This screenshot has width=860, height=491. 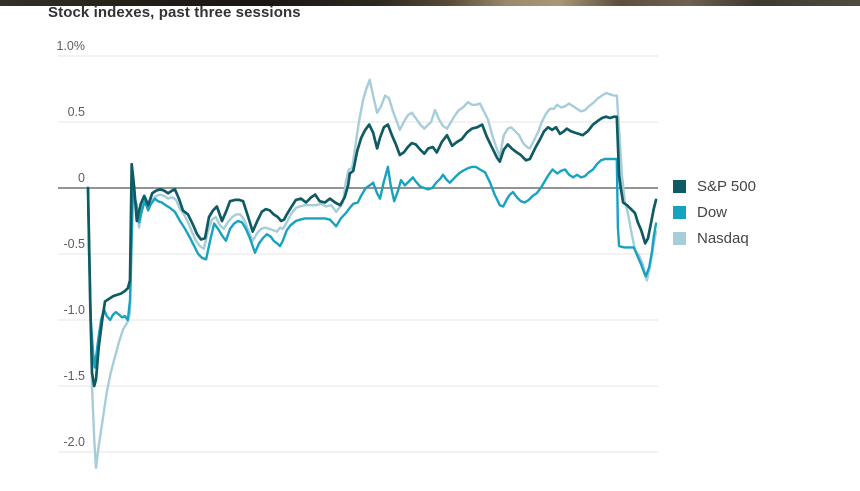 I want to click on y-axis-tick-label: -2.0, so click(x=74, y=442).